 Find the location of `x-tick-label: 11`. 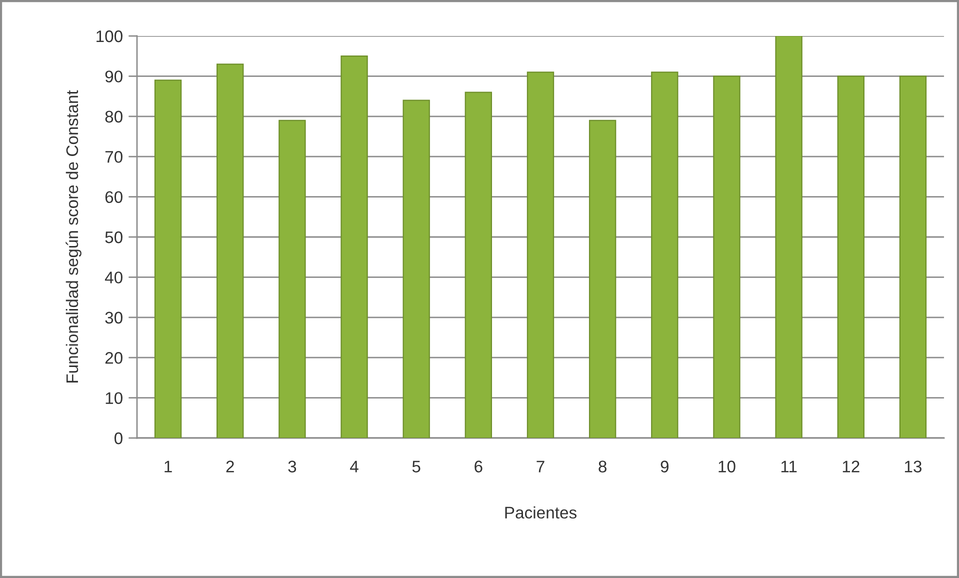

x-tick-label: 11 is located at coordinates (789, 466).